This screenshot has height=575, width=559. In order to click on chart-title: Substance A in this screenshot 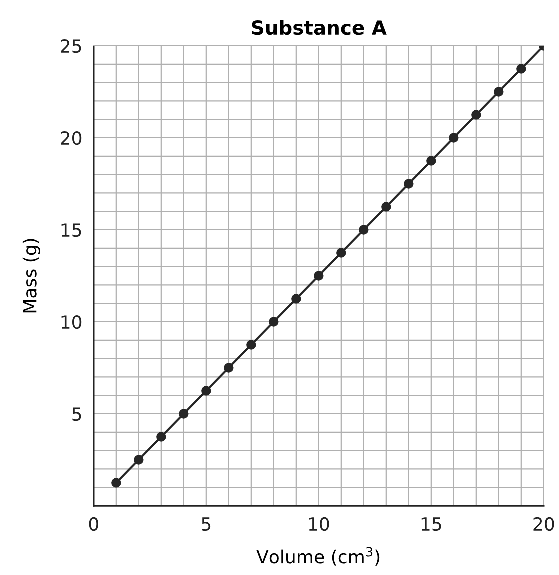, I will do `click(319, 28)`.